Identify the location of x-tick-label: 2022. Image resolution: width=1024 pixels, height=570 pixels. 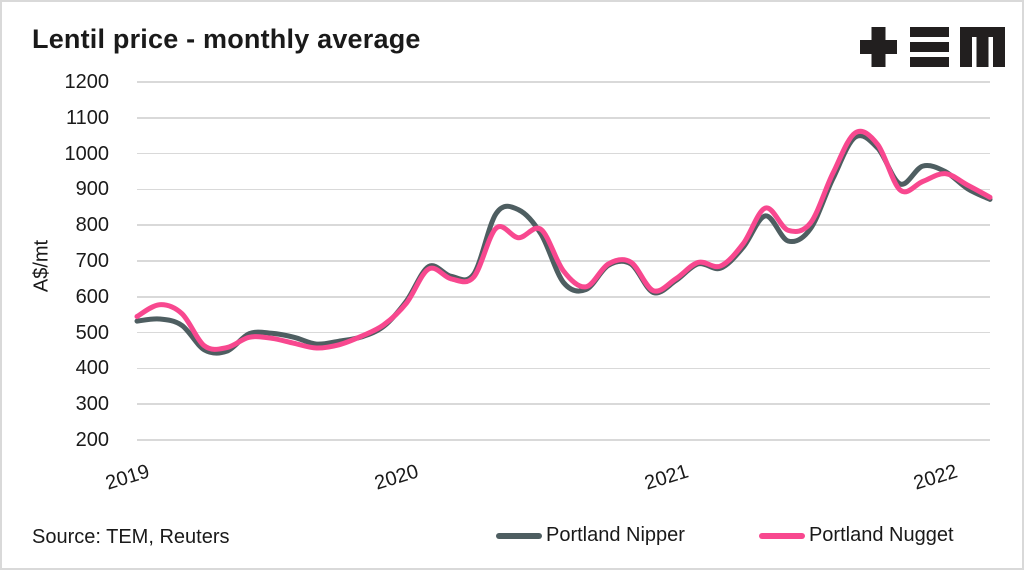
(936, 477).